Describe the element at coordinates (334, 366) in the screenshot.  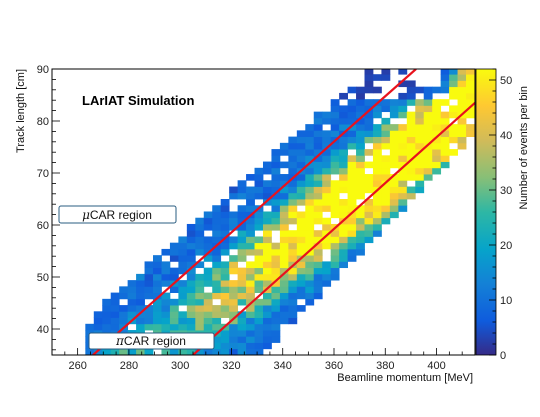
I see `x-tick-label: 360` at that location.